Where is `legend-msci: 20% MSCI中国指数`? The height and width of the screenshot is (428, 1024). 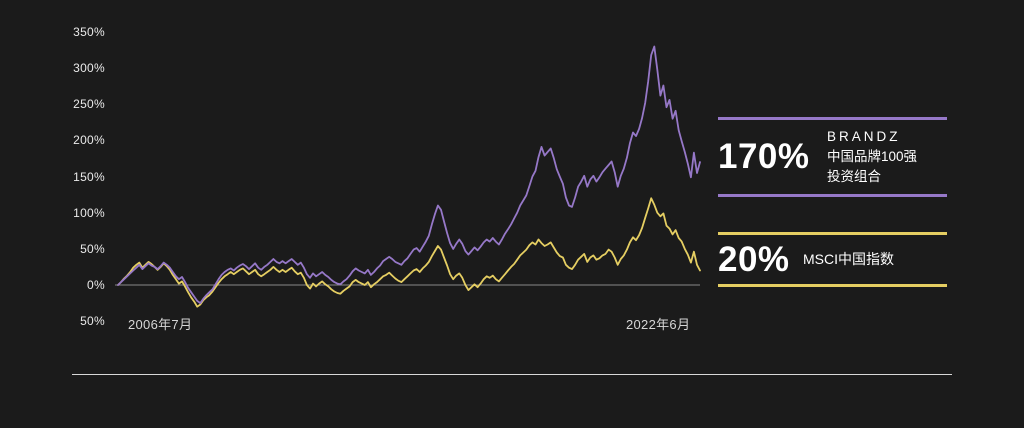
legend-msci: 20% MSCI中国指数 is located at coordinates (832, 259).